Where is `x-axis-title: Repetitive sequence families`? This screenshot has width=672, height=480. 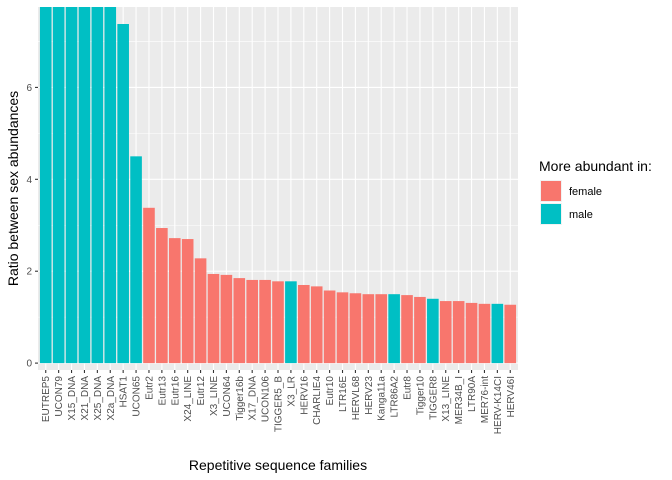
x-axis-title: Repetitive sequence families is located at coordinates (278, 465).